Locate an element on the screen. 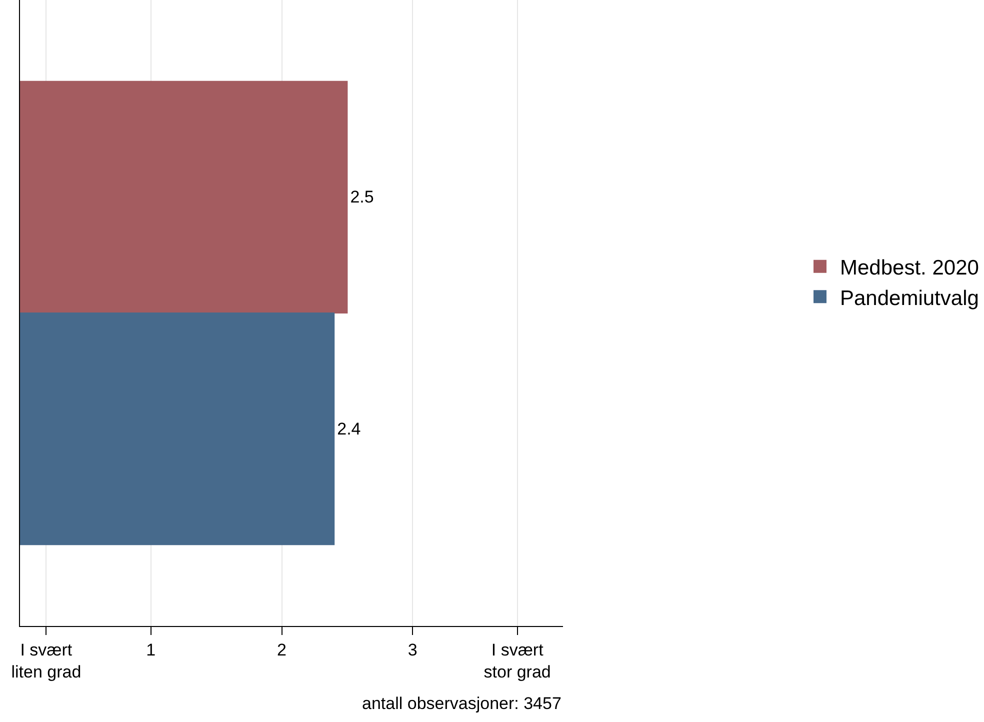 This screenshot has width=984, height=722. text: antall observasjoner: 3457 is located at coordinates (462, 703).